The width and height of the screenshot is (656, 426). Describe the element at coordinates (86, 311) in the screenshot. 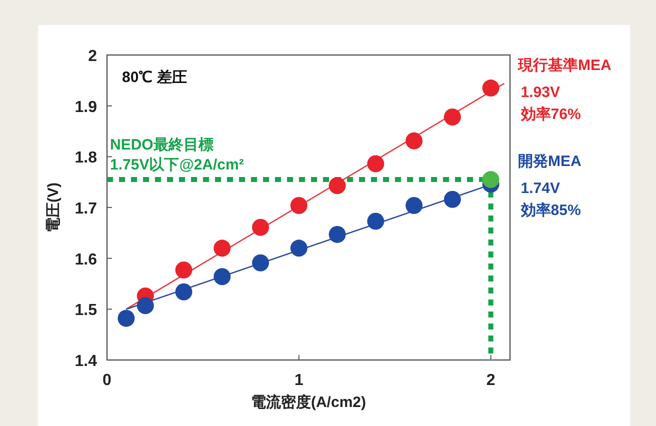

I see `y-tick-label: 1.5` at that location.